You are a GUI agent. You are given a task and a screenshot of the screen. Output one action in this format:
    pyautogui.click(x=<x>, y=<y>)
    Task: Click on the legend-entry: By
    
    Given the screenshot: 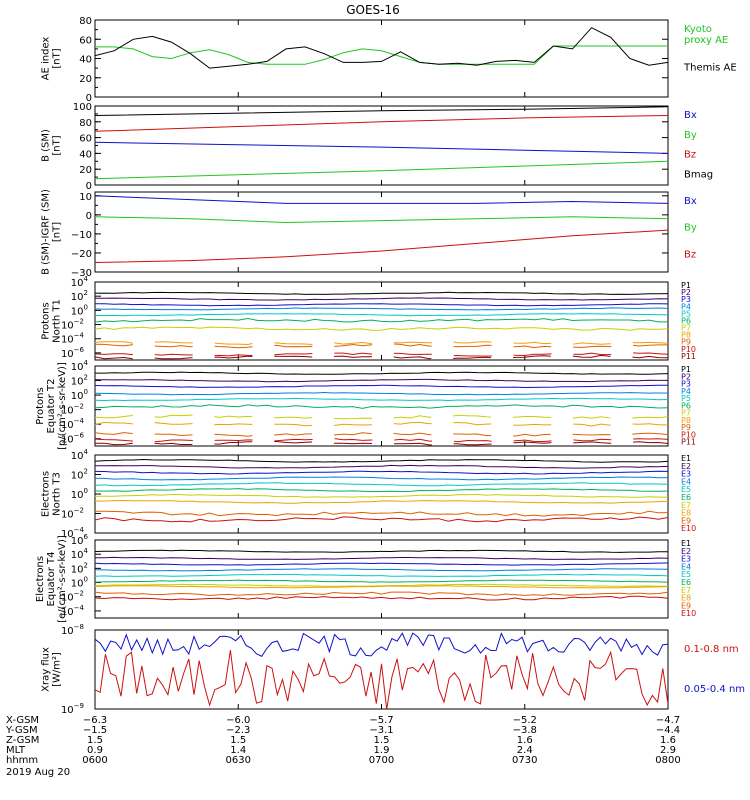 What is the action you would take?
    pyautogui.click(x=690, y=228)
    